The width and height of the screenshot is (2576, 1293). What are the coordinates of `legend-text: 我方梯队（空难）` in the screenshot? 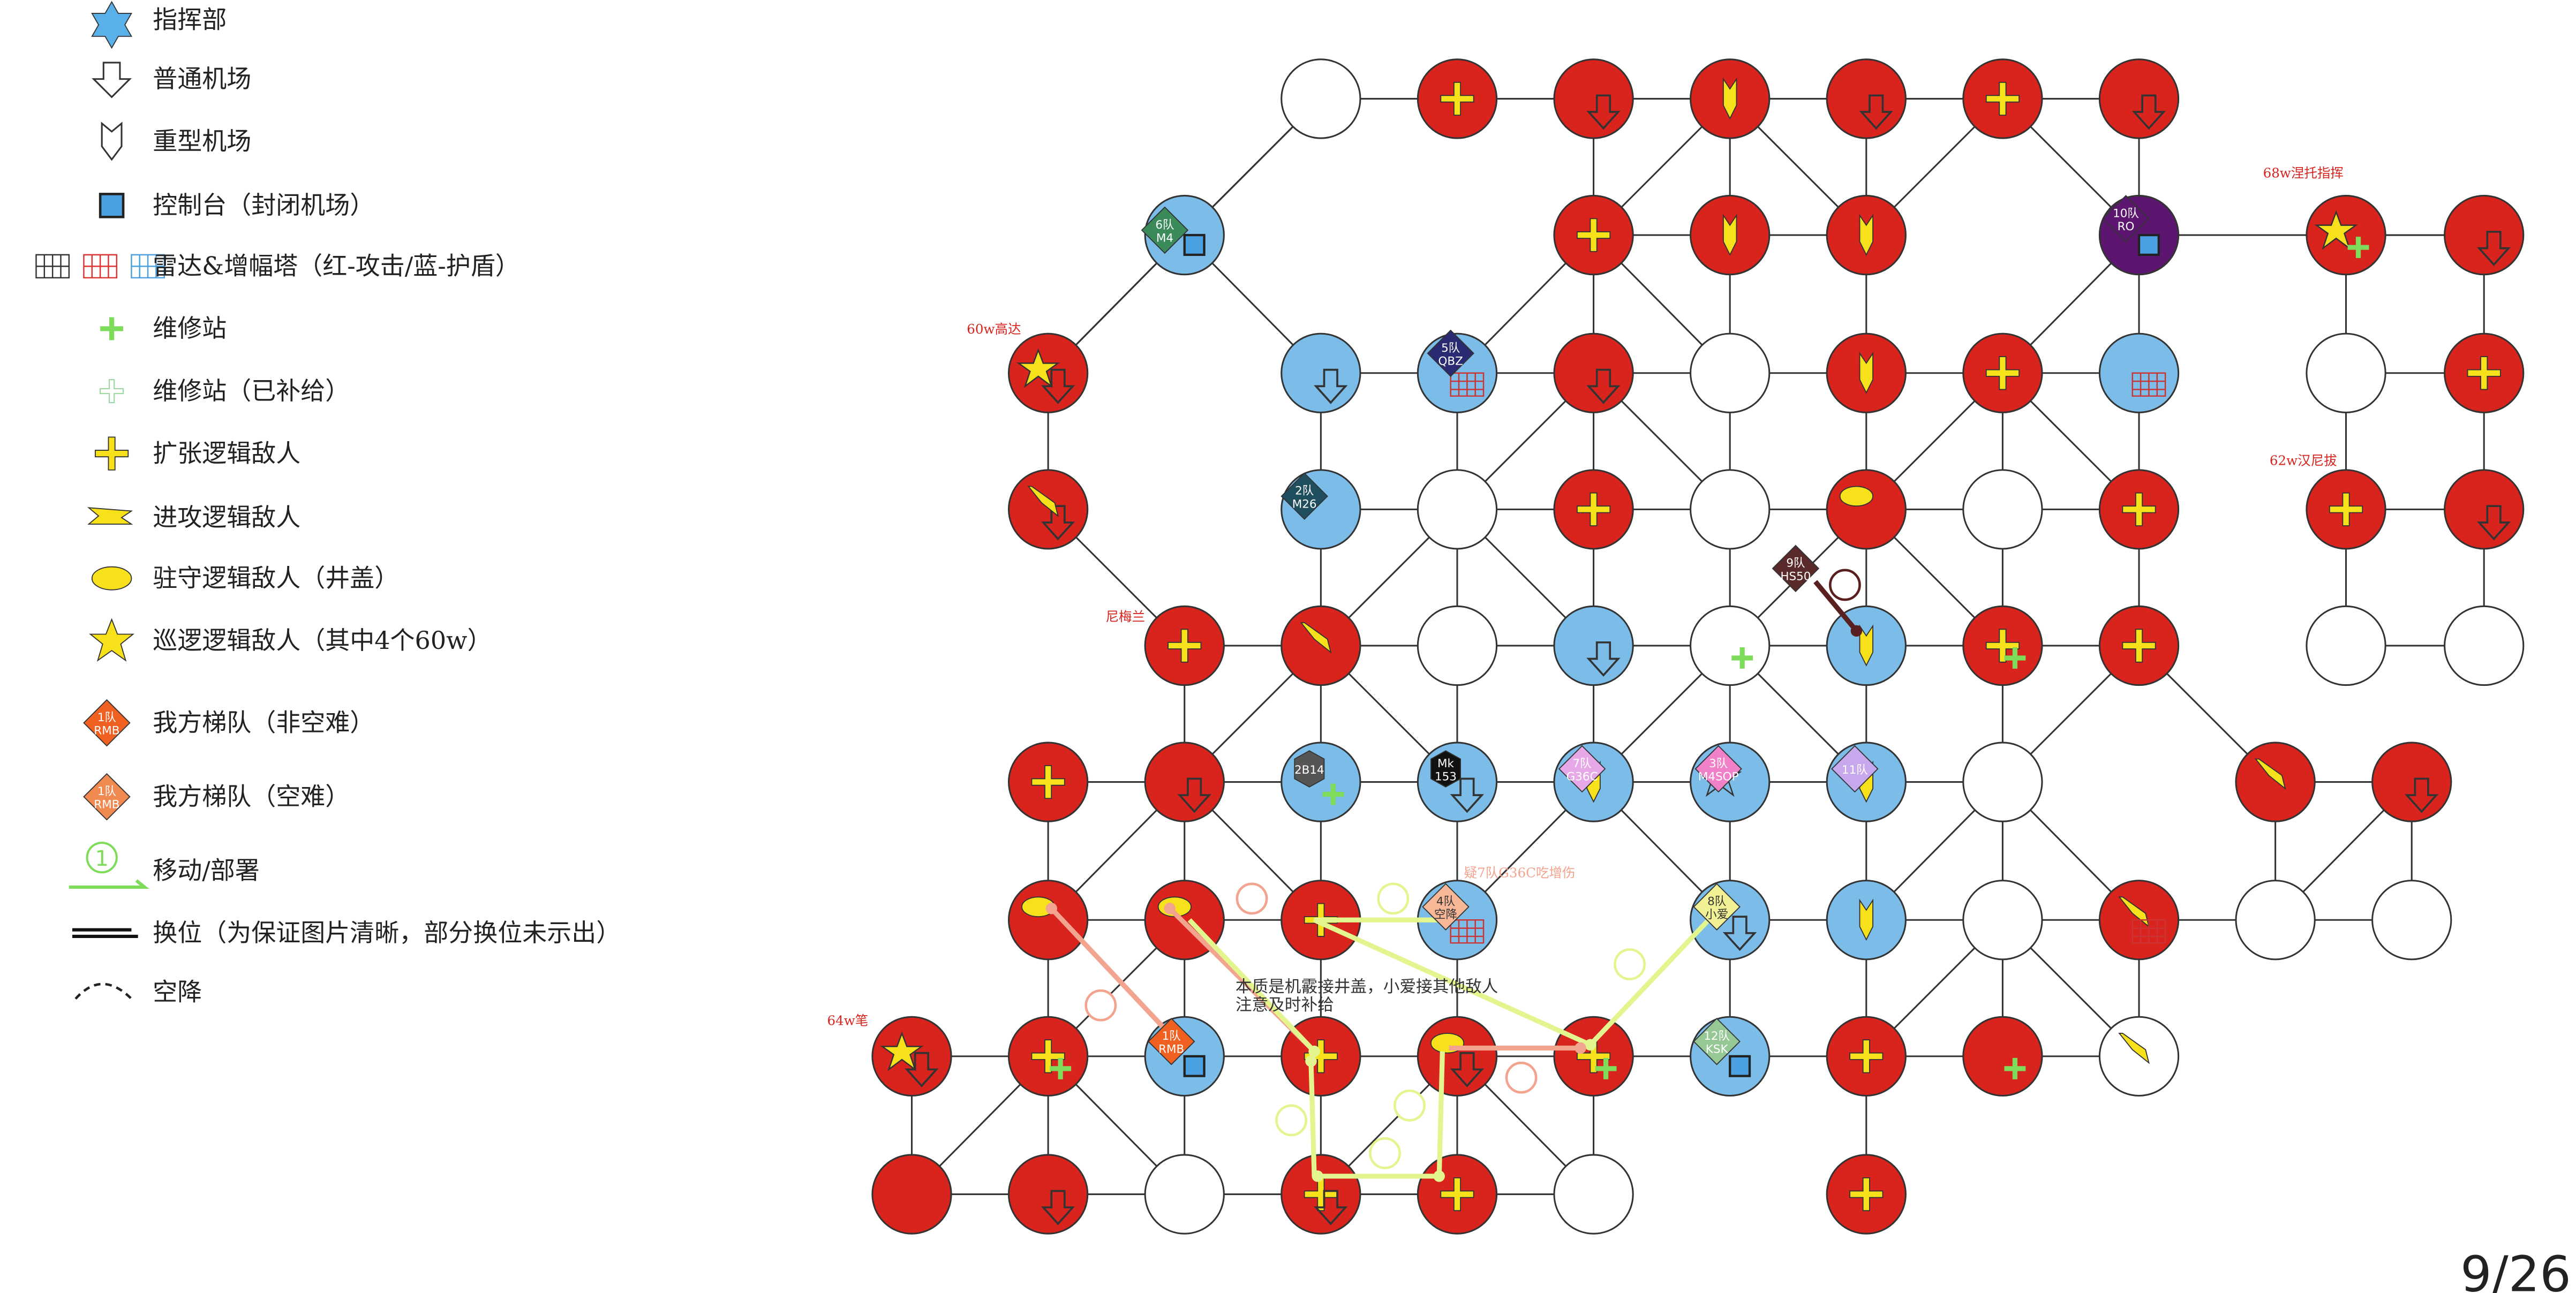 It's located at (251, 796).